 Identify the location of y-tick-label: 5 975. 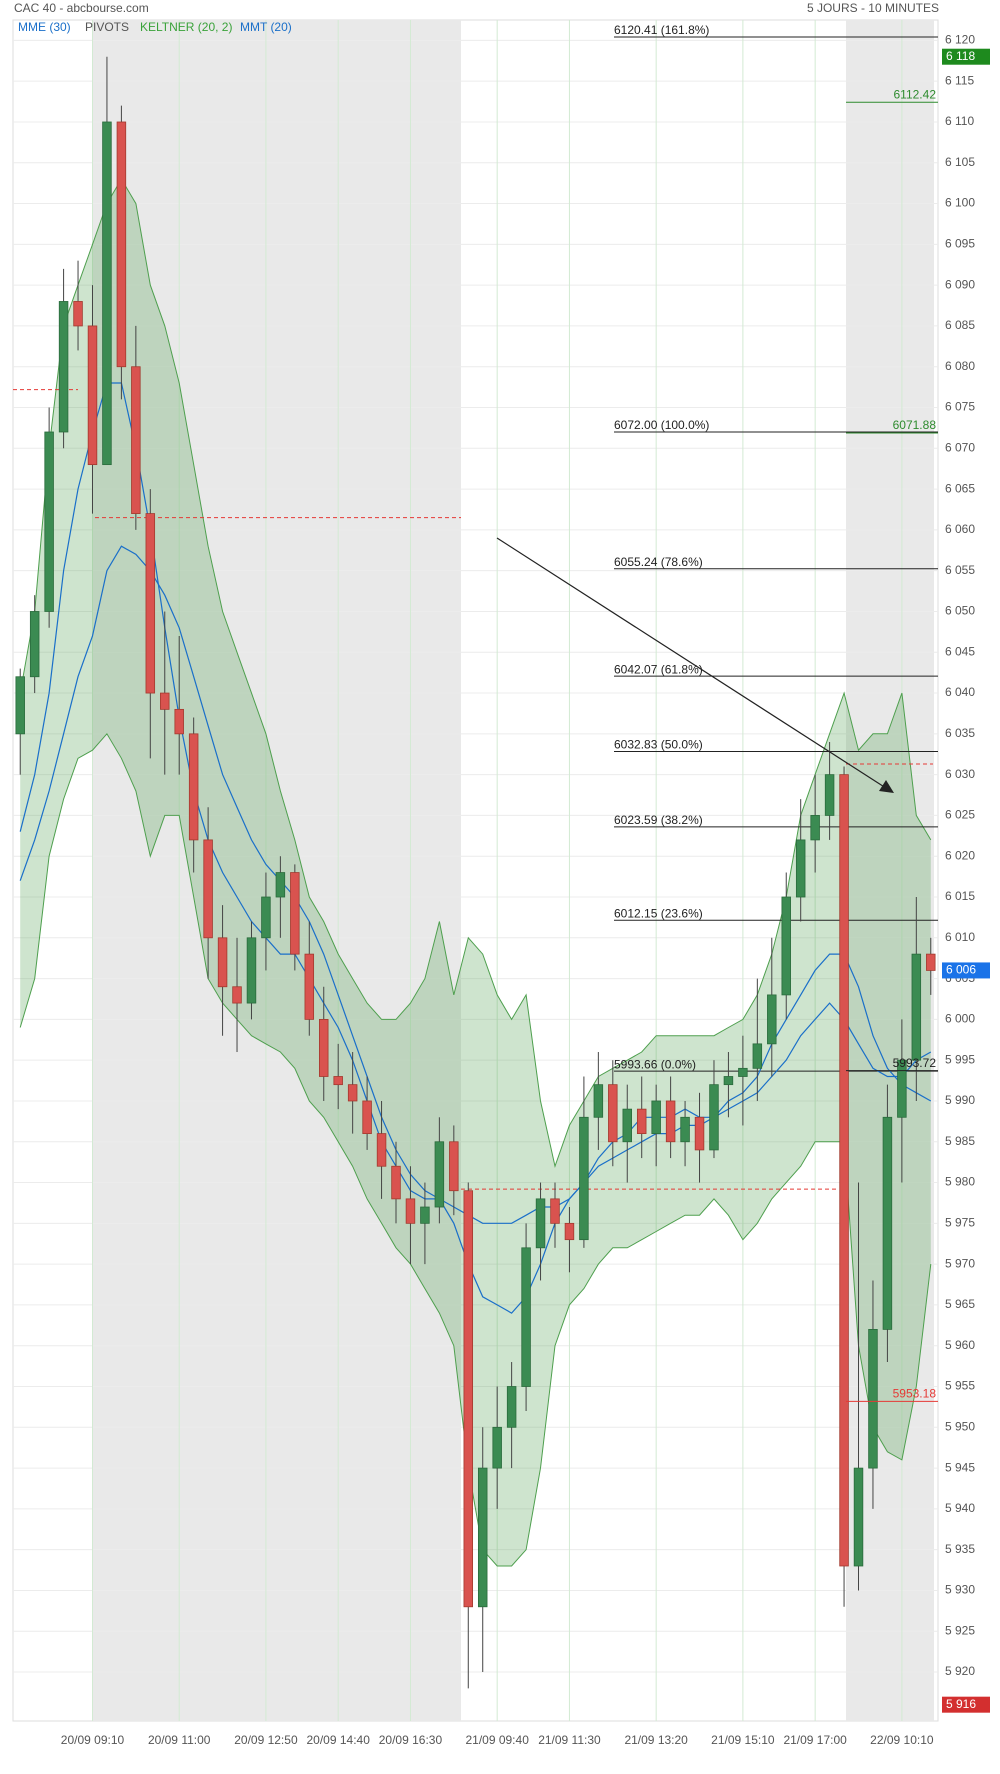
(960, 1223).